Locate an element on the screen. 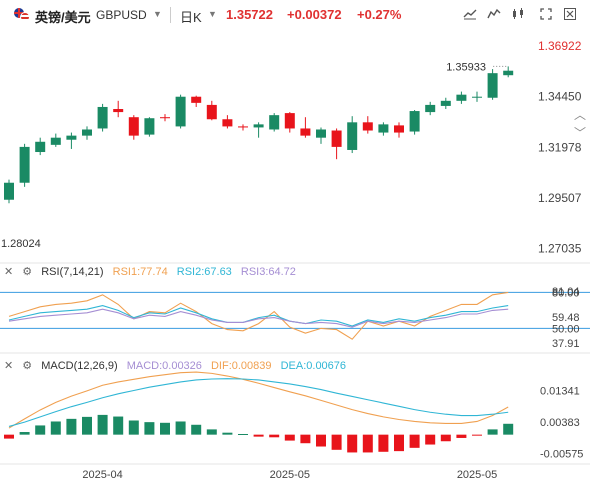  x-axis-label: 2025-04 is located at coordinates (102, 475).